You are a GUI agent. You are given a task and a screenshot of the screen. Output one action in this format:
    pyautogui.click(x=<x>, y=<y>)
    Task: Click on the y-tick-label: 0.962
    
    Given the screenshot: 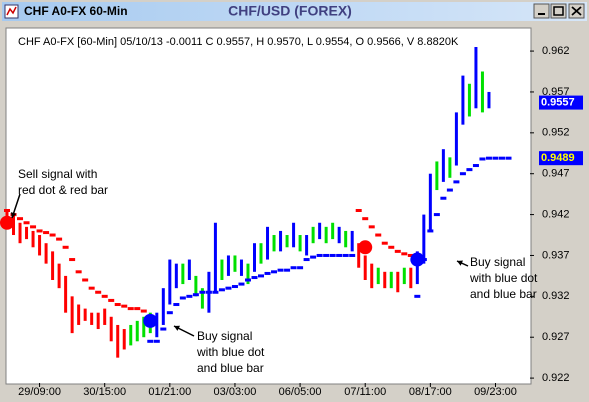 What is the action you would take?
    pyautogui.click(x=556, y=51)
    